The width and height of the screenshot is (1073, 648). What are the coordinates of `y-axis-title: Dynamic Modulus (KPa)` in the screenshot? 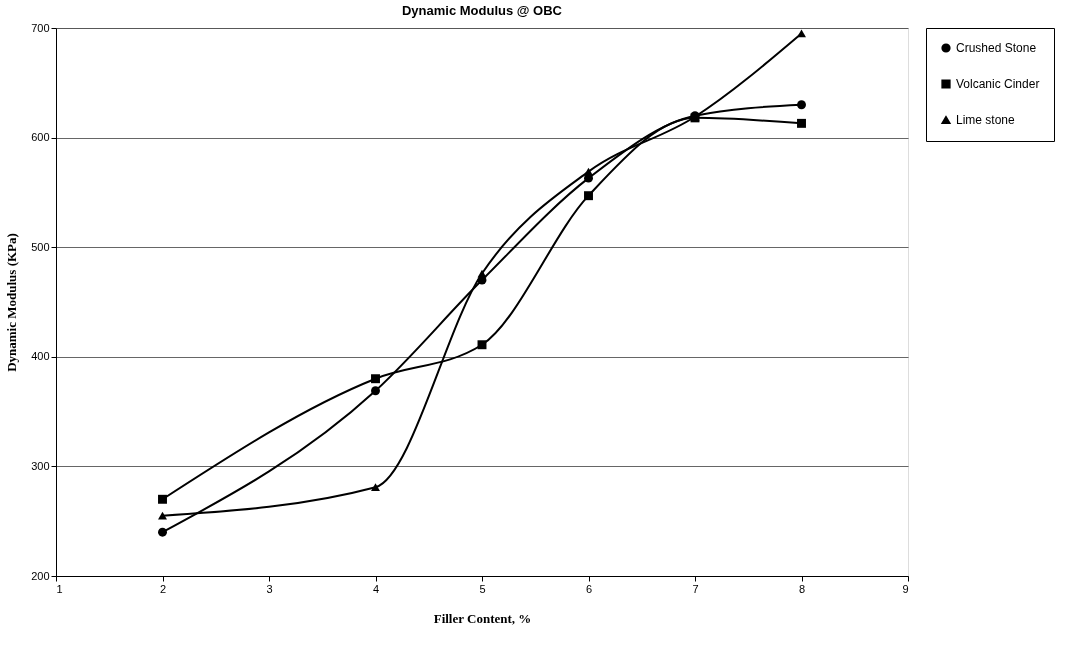 It's located at (12, 302).